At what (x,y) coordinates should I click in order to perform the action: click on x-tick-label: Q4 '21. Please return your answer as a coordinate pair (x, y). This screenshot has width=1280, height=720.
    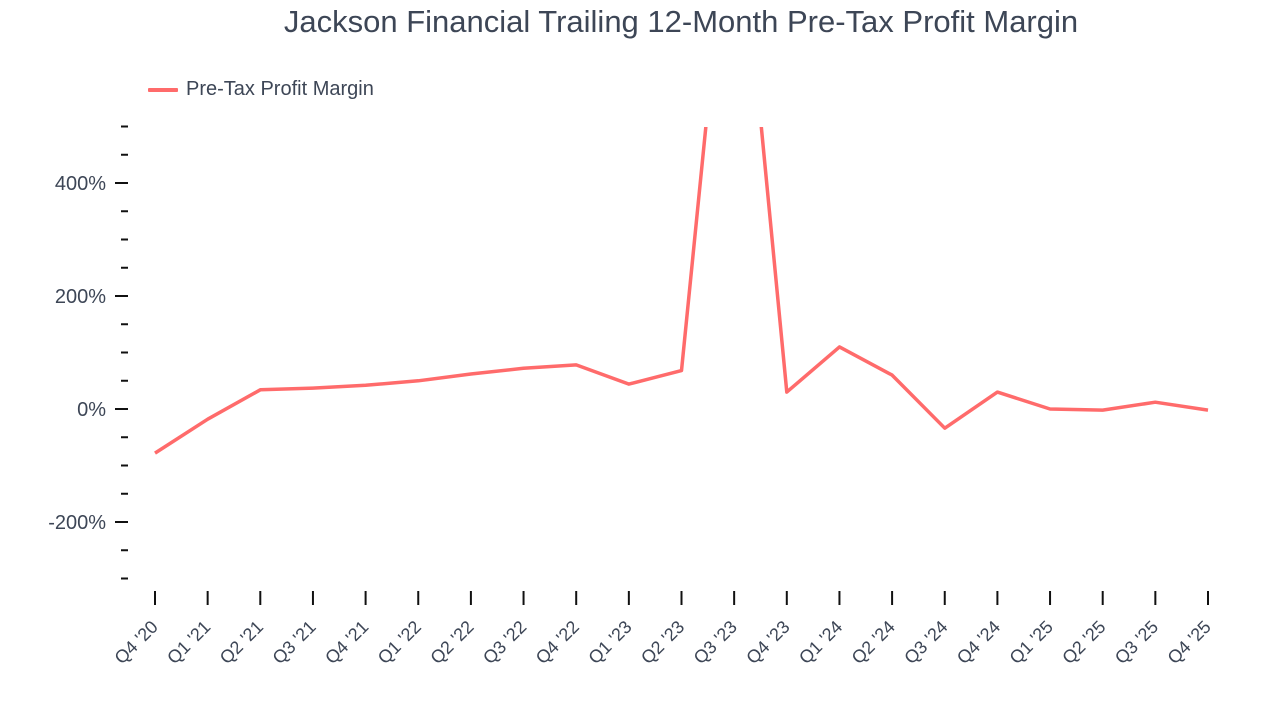
    Looking at the image, I should click on (346, 642).